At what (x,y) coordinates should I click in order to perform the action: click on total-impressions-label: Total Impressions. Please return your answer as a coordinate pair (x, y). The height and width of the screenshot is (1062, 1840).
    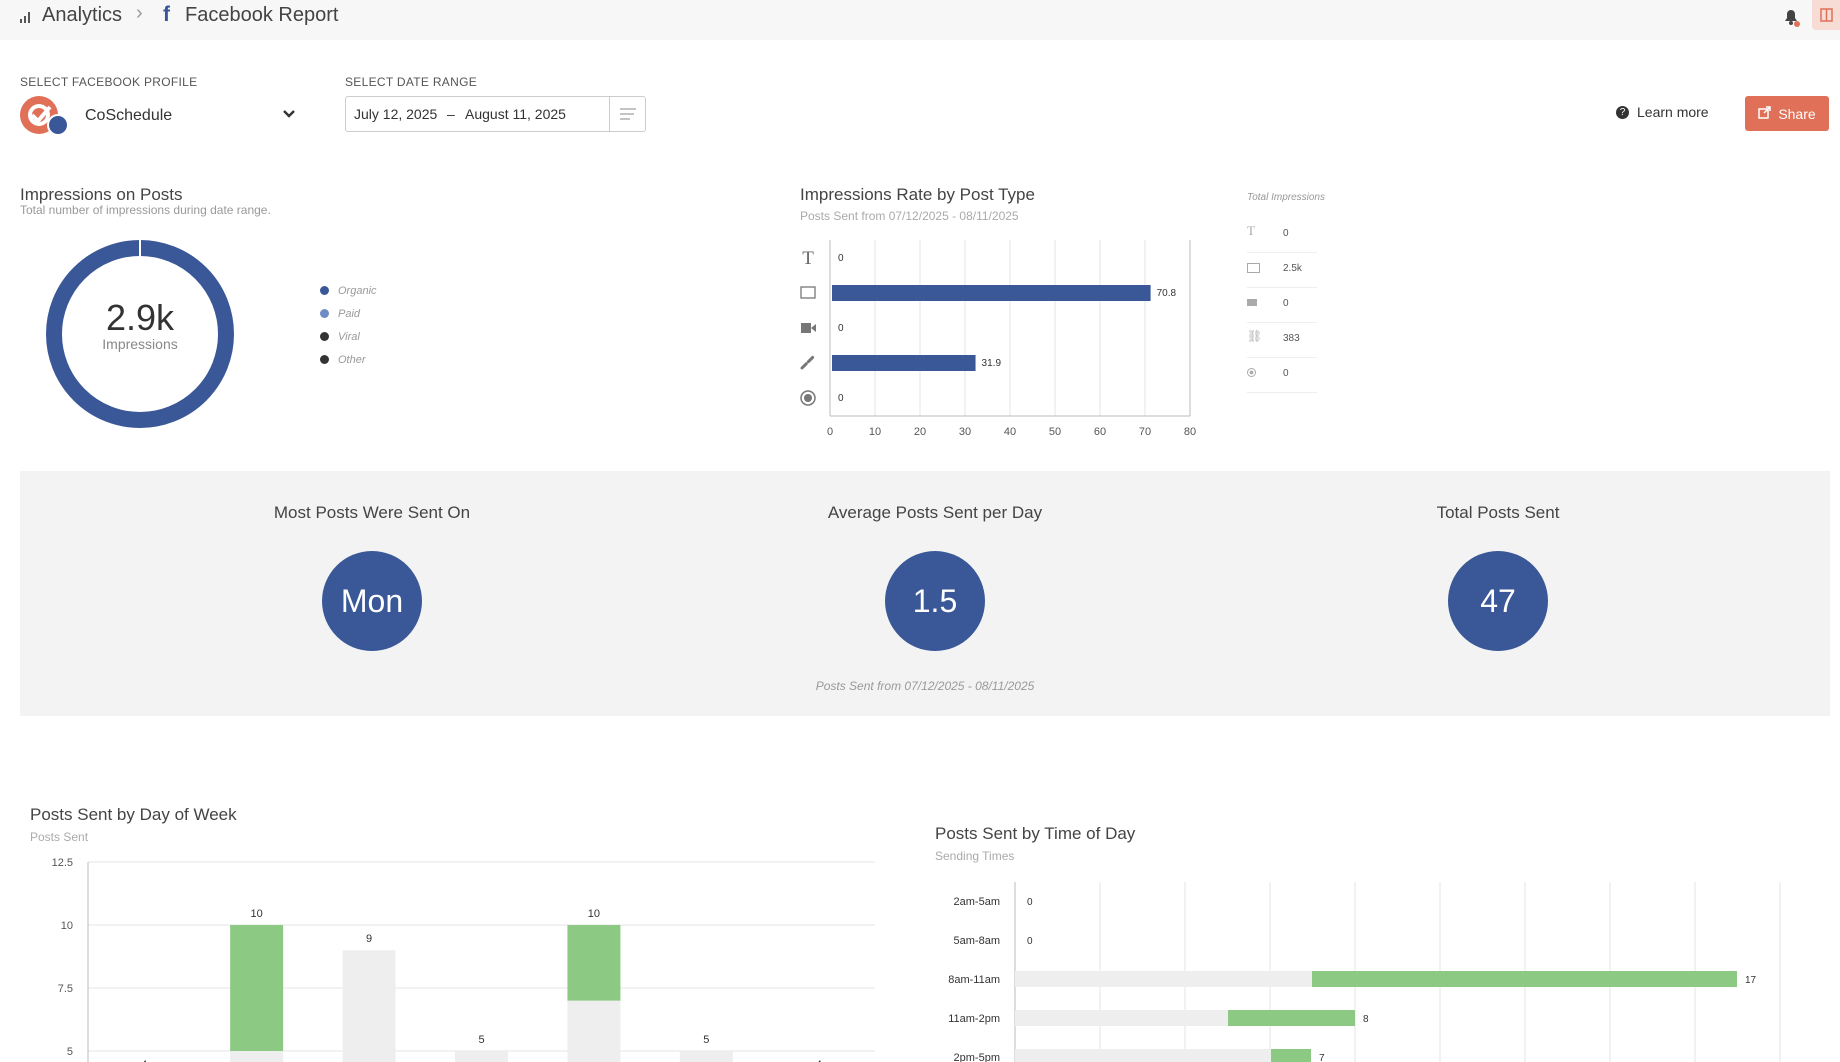
    Looking at the image, I should click on (1286, 197).